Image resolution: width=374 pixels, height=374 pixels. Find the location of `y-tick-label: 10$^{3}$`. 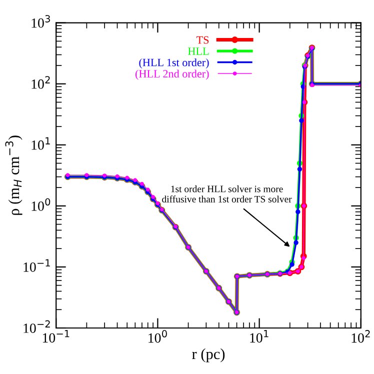

y-tick-label: 10$^{3}$ is located at coordinates (41, 21).